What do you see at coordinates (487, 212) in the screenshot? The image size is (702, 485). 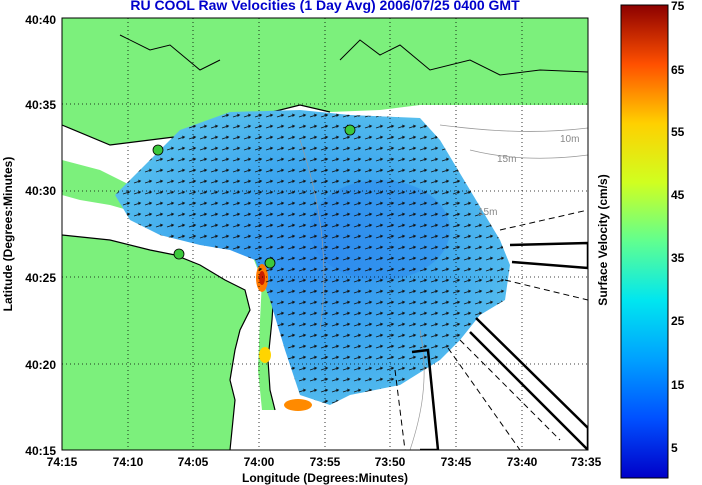 I see `contour-label-15m-b: 15m` at bounding box center [487, 212].